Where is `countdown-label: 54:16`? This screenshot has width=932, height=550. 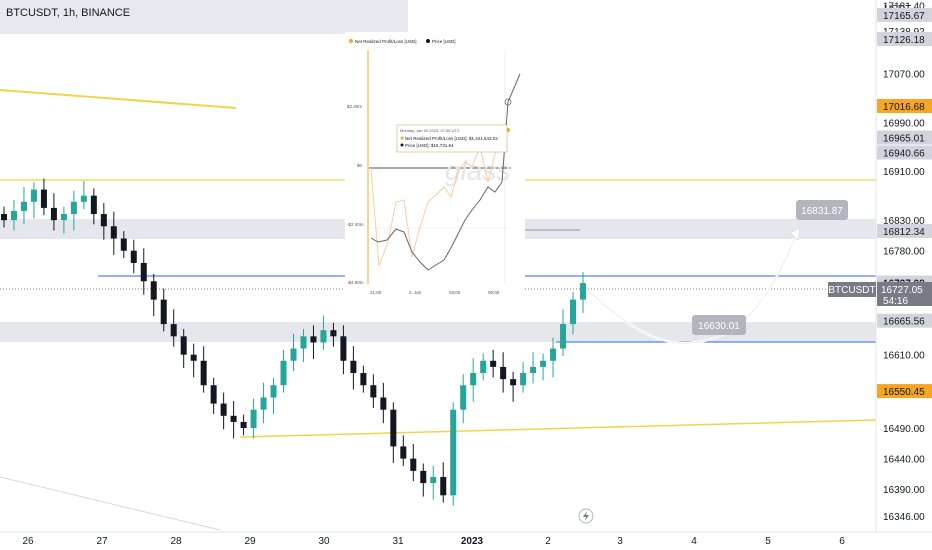
countdown-label: 54:16 is located at coordinates (895, 301).